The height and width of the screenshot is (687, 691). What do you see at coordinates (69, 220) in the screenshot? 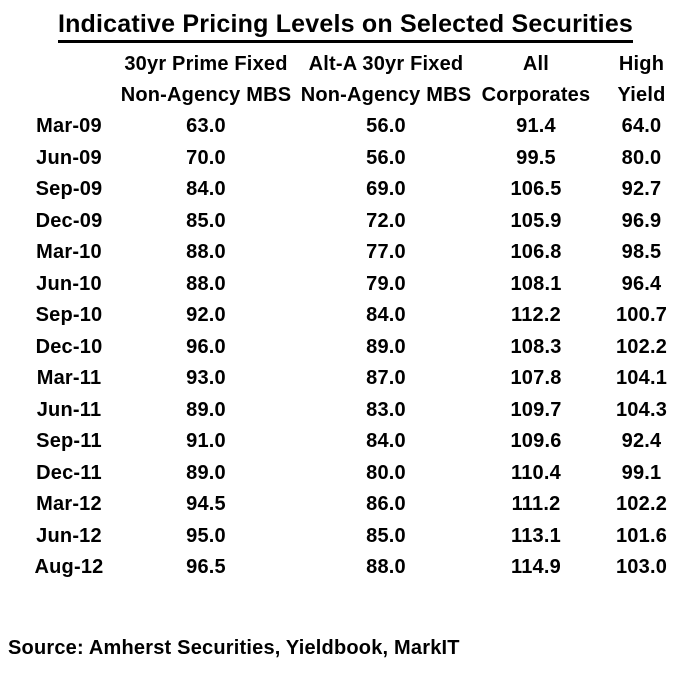
I see `row-label: Dec-09` at bounding box center [69, 220].